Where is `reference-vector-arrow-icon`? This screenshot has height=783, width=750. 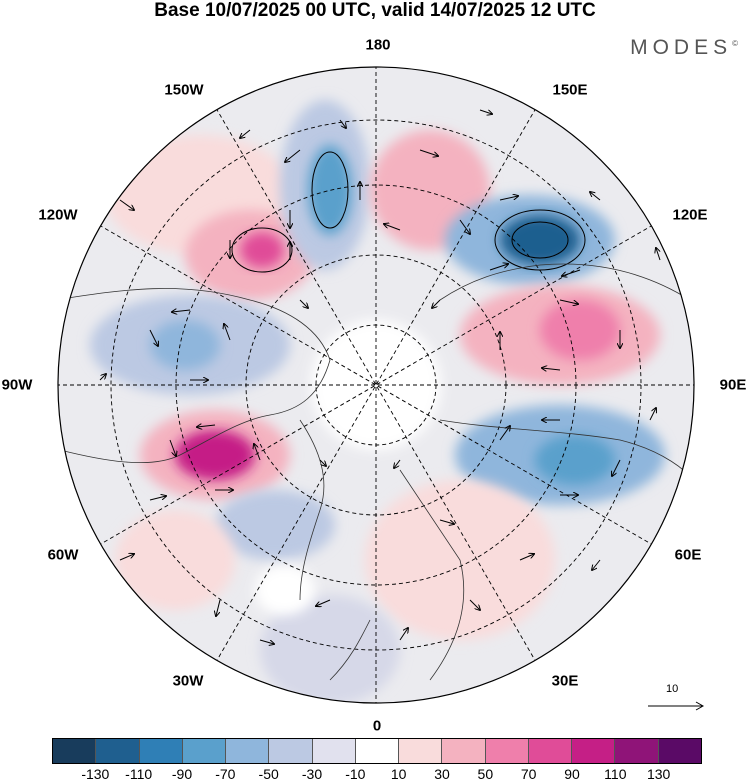
reference-vector-arrow-icon is located at coordinates (676, 706).